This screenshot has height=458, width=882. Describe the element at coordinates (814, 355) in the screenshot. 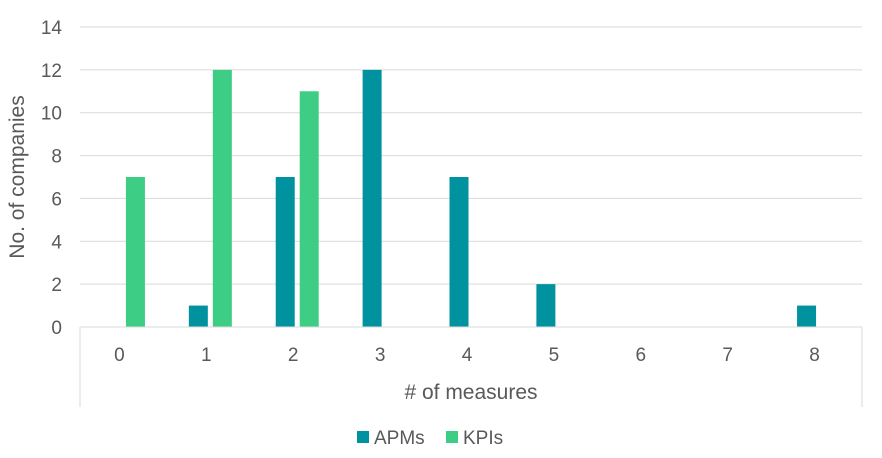

I see `x-tick-label: 8` at that location.